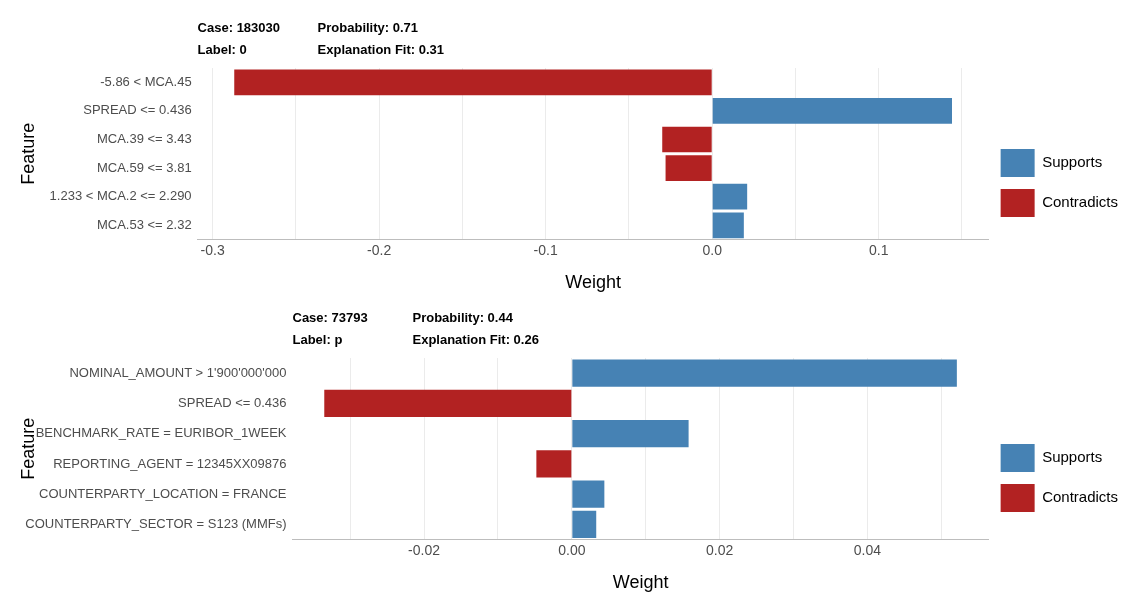 Image resolution: width=1146 pixels, height=601 pixels. I want to click on text: Probability: 0.71, so click(368, 27).